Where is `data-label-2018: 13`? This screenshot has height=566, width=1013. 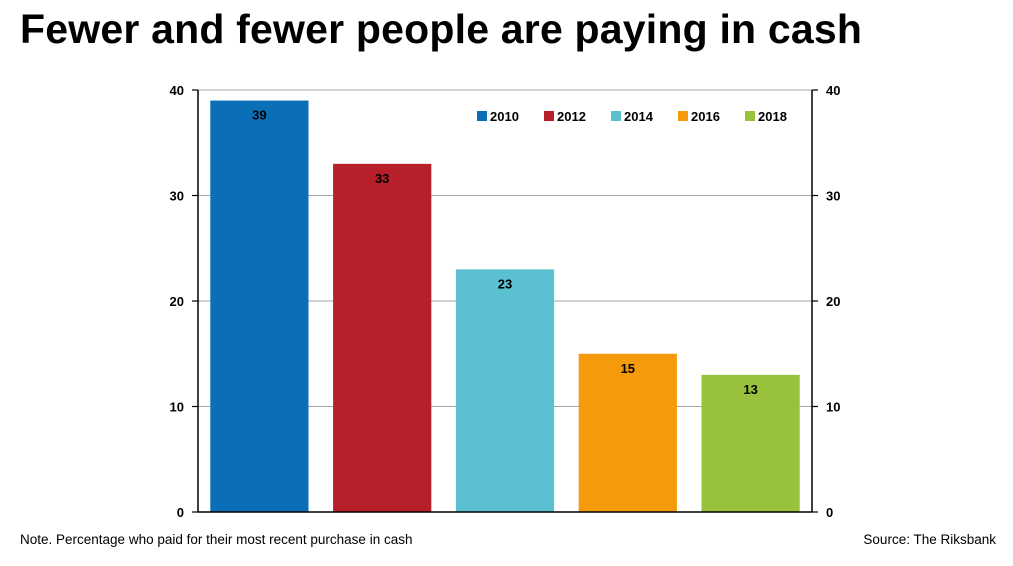 data-label-2018: 13 is located at coordinates (750, 389).